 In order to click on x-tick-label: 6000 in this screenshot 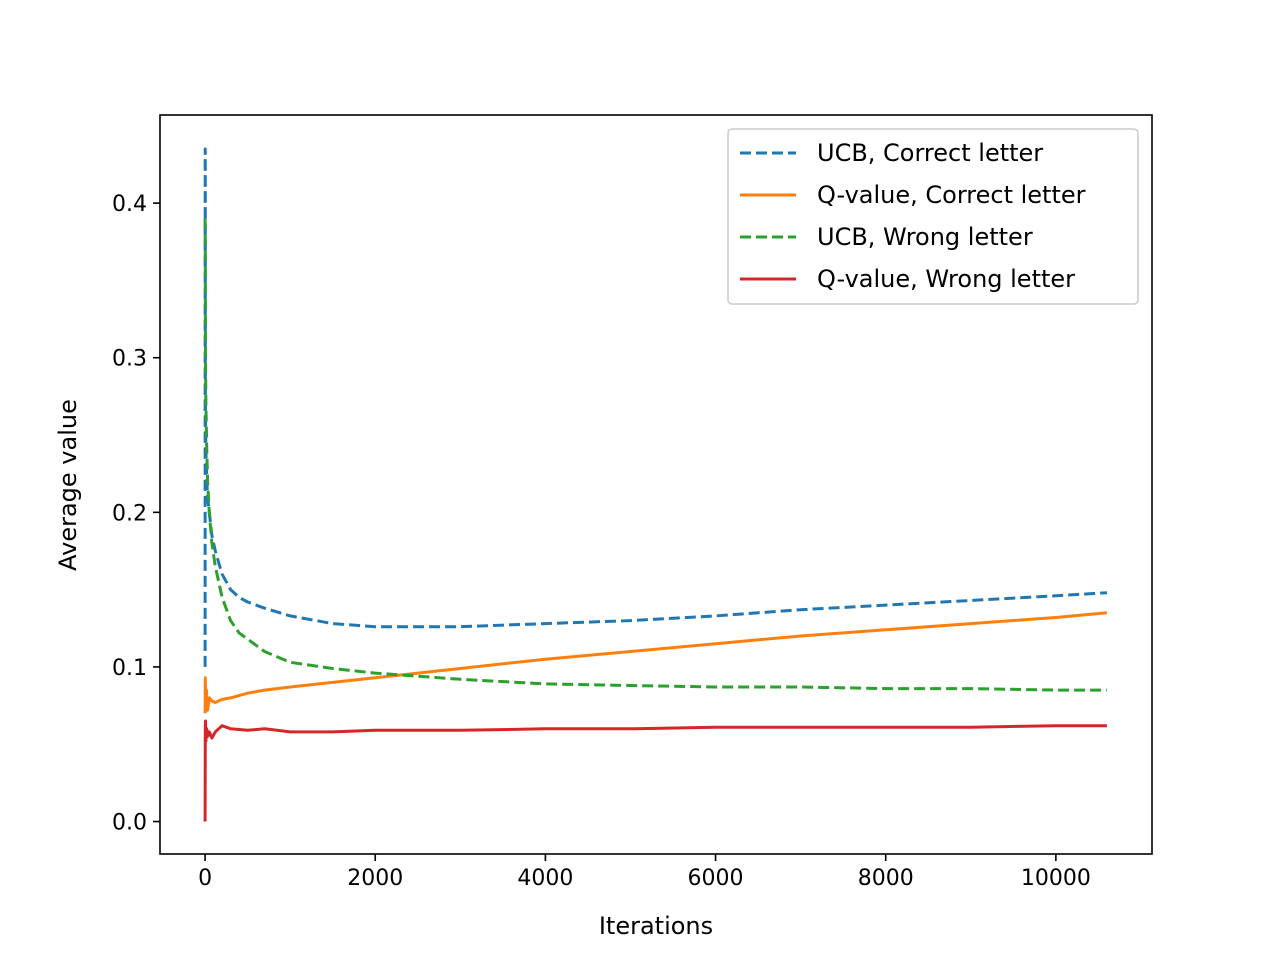, I will do `click(716, 878)`.